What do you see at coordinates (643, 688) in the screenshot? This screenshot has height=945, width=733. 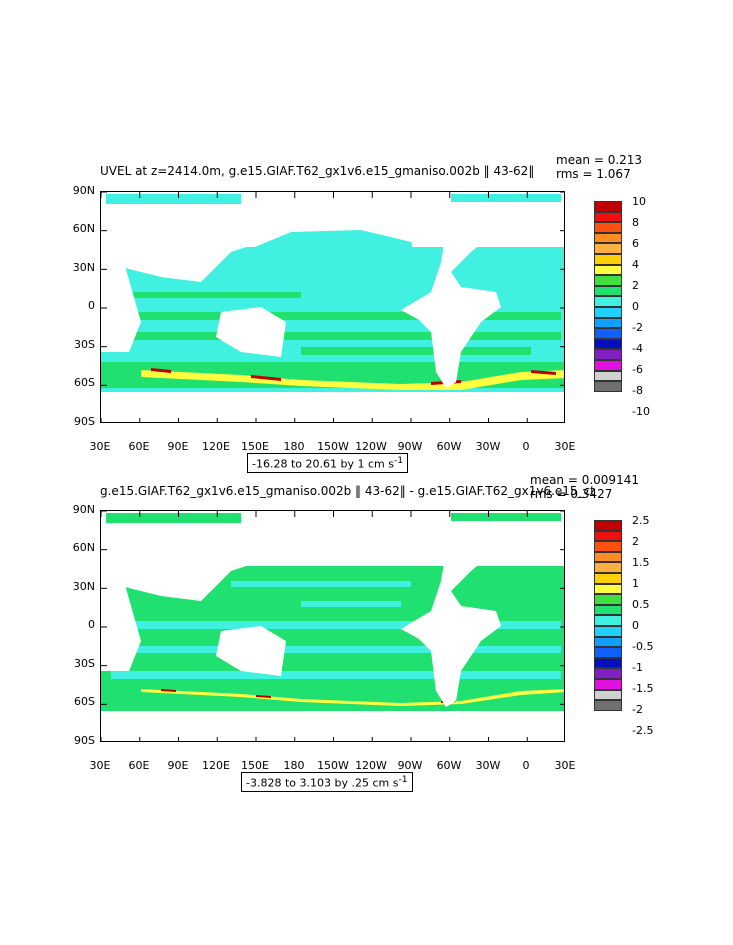 I see `legend-label: -1.5` at bounding box center [643, 688].